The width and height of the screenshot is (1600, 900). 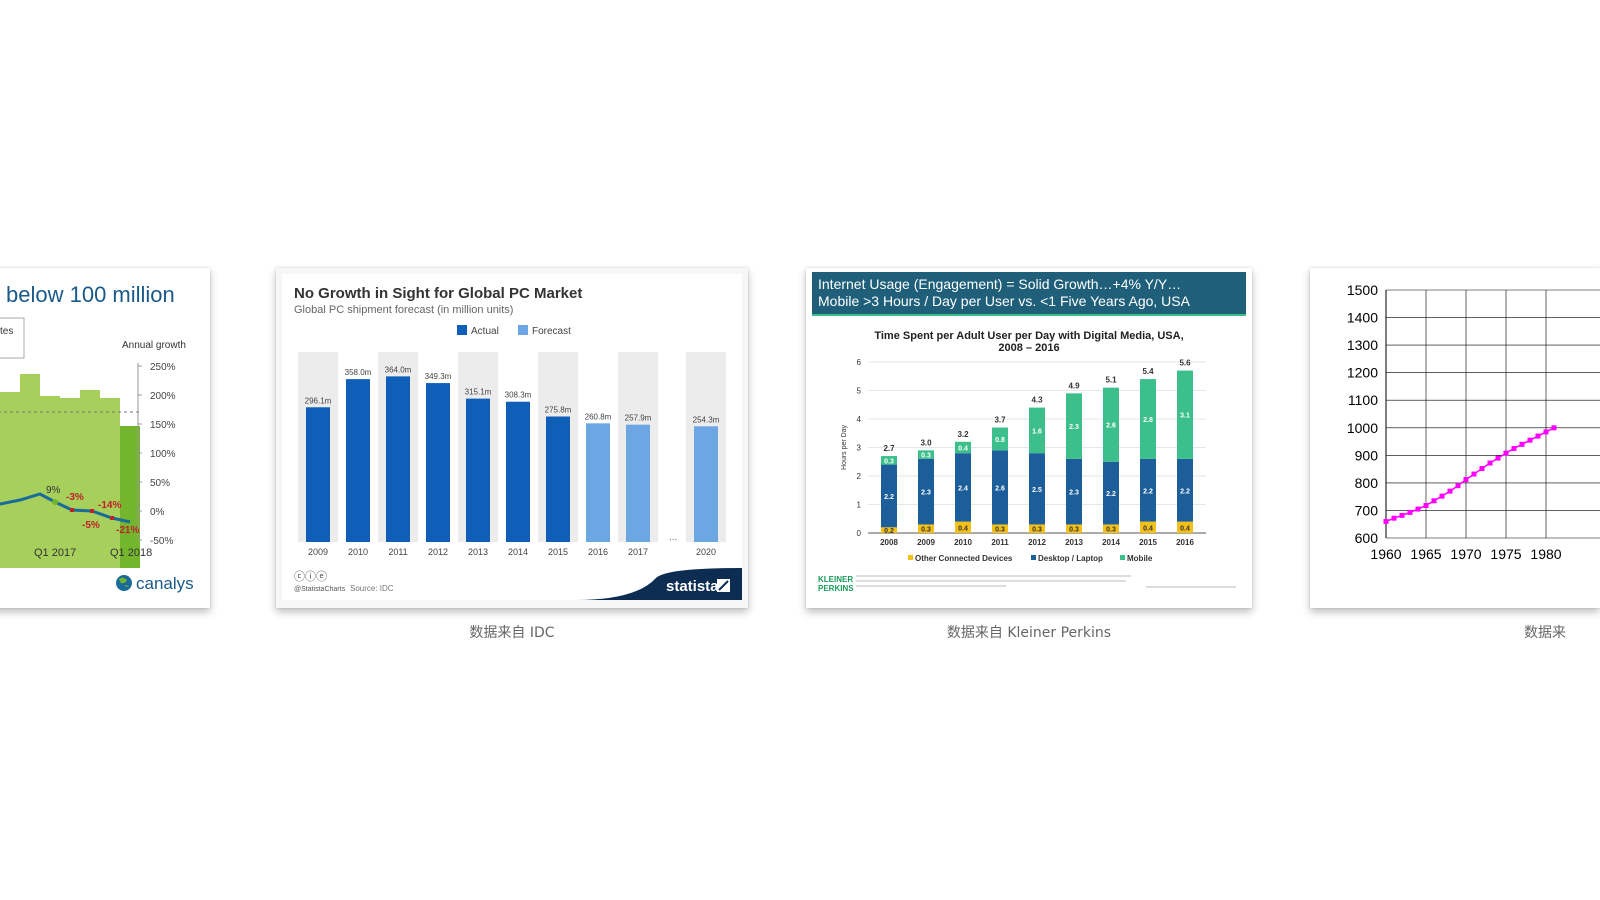 I want to click on statista-caption: 数据来自 IDC, so click(x=512, y=633).